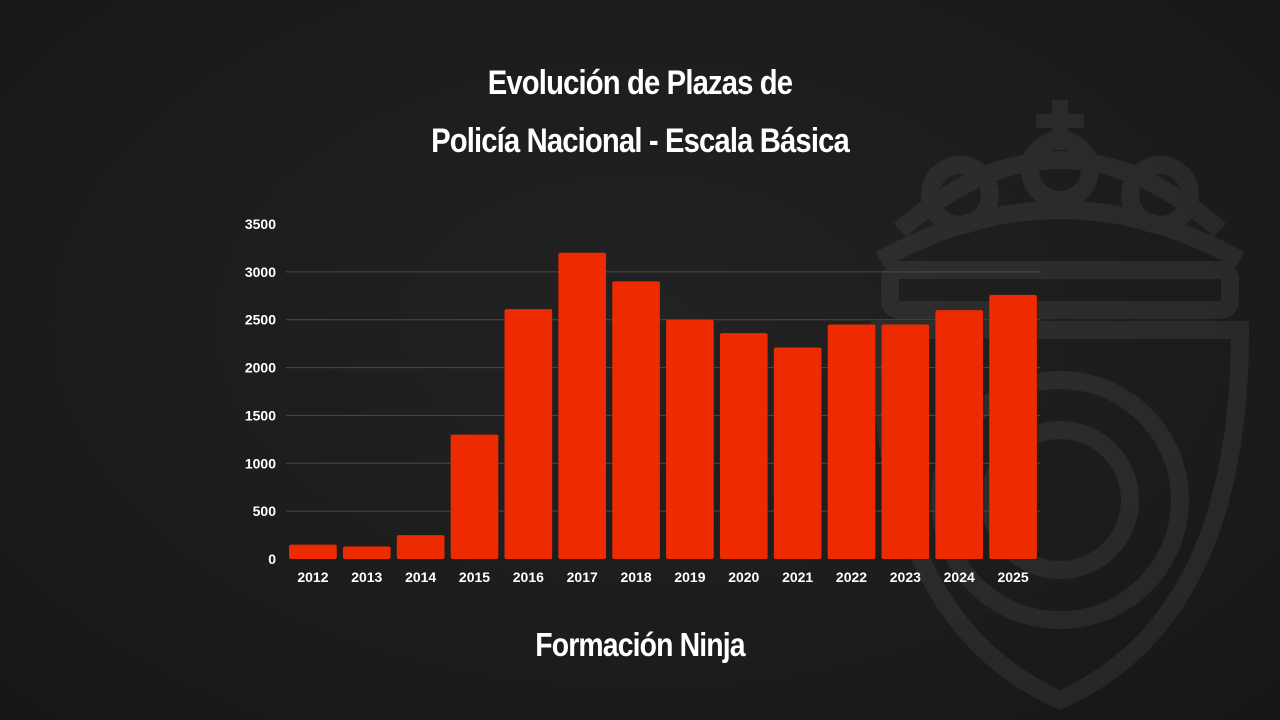 The image size is (1280, 720). I want to click on bar-2020, so click(743, 446).